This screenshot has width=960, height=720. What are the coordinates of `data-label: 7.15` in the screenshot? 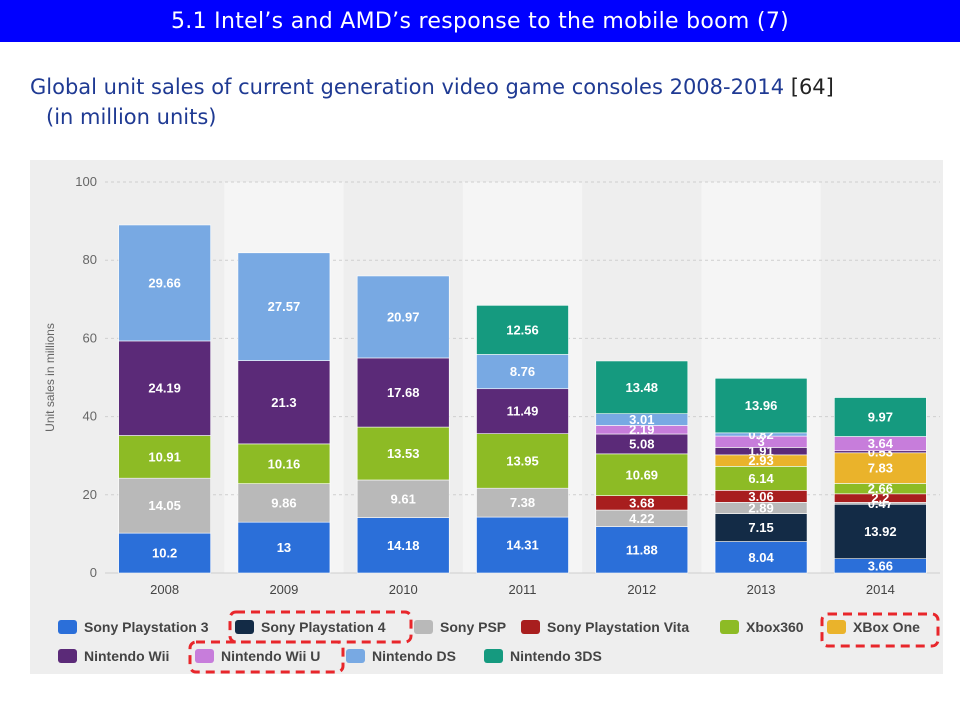 It's located at (760, 527).